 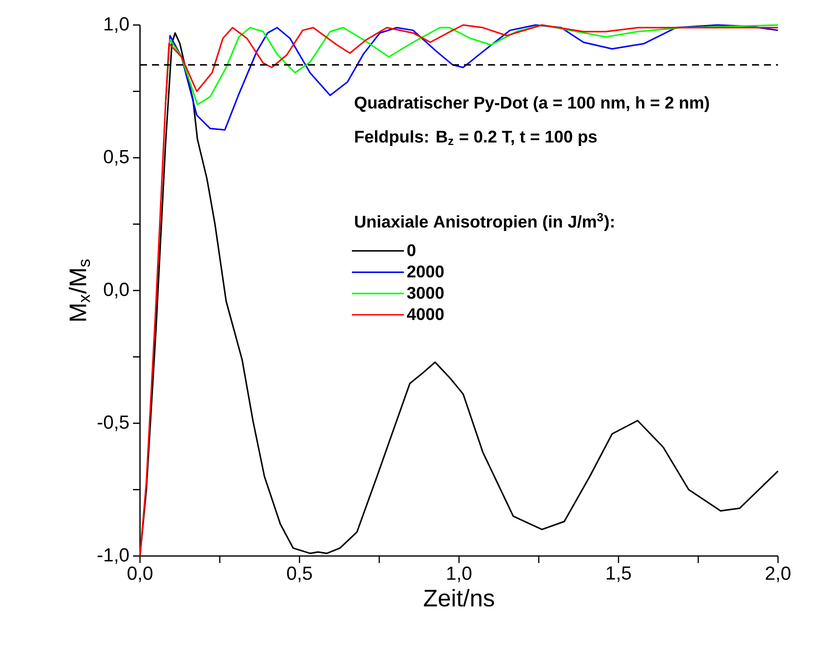 What do you see at coordinates (116, 290) in the screenshot?
I see `y-tick-label: 0,0` at bounding box center [116, 290].